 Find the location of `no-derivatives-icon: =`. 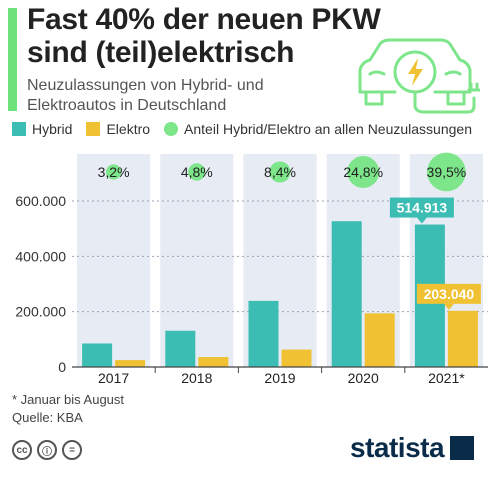

no-derivatives-icon: = is located at coordinates (72, 450).